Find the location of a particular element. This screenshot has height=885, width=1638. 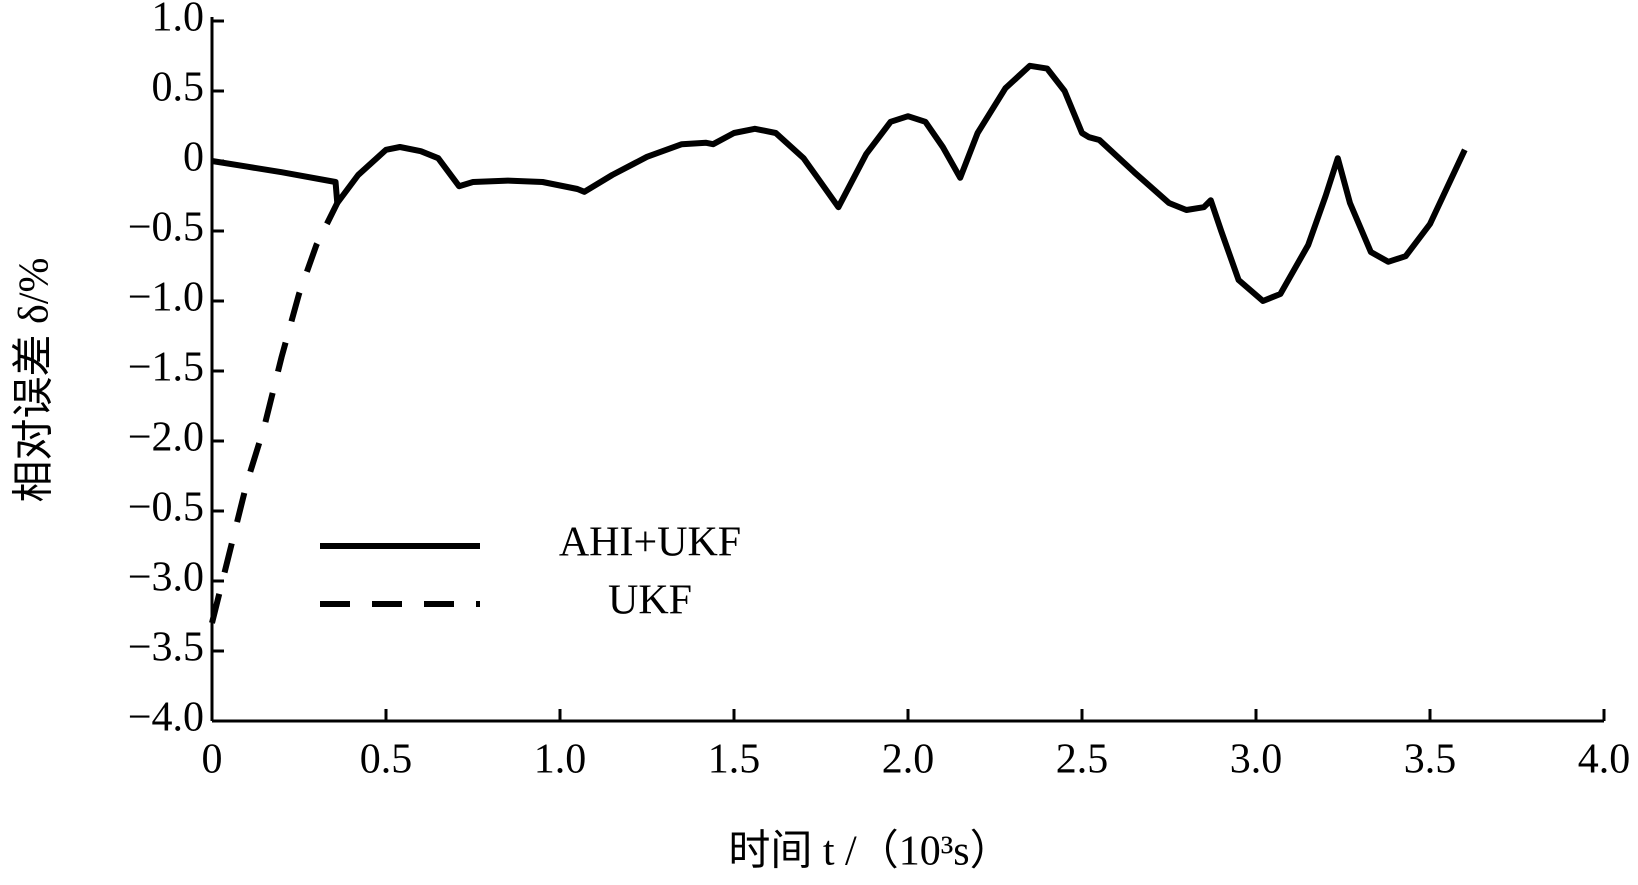

x-tick-label: 0 is located at coordinates (212, 760).